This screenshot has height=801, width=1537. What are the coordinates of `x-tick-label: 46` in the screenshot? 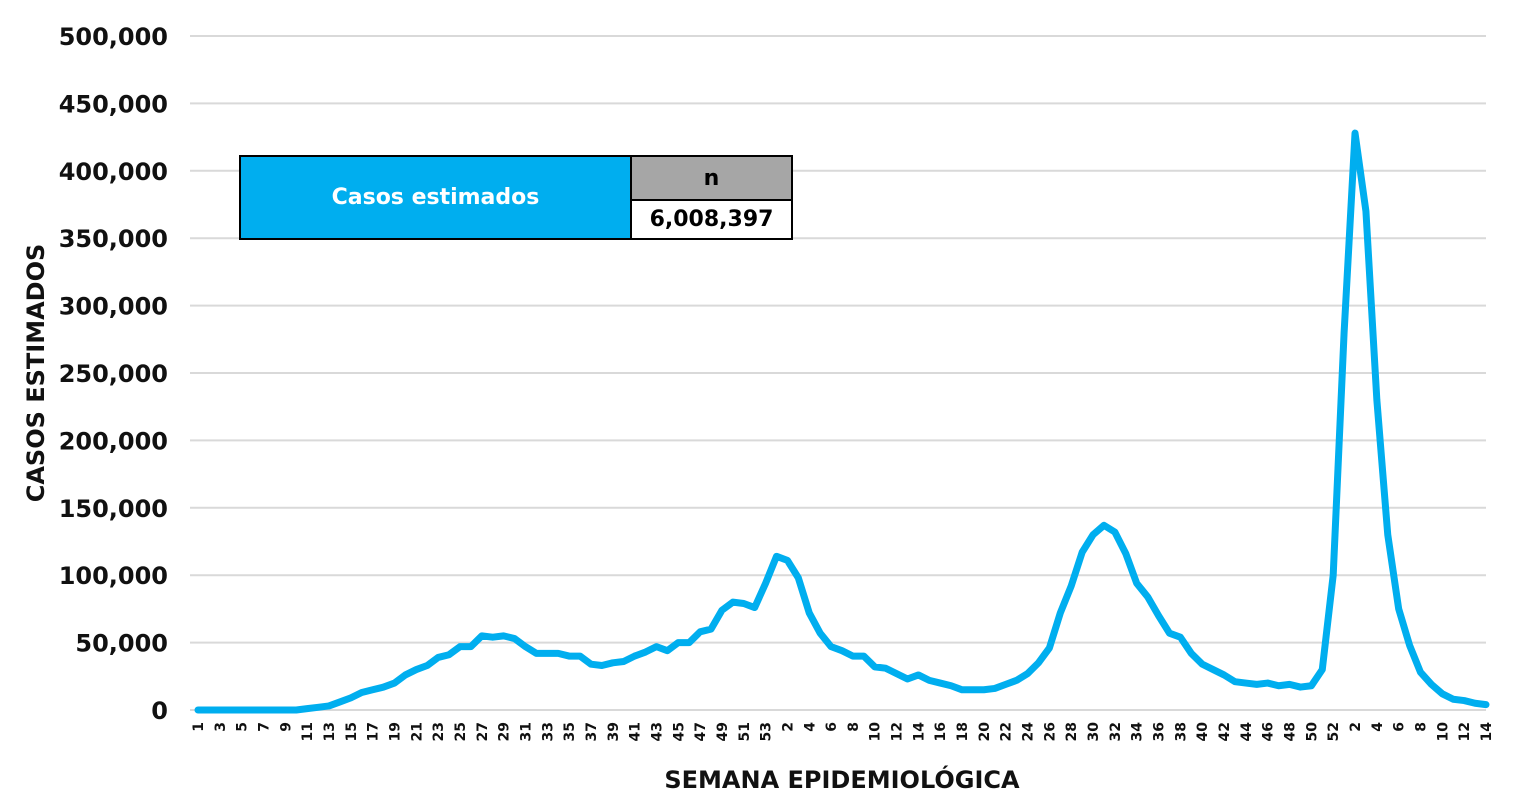 It's located at (1269, 731).